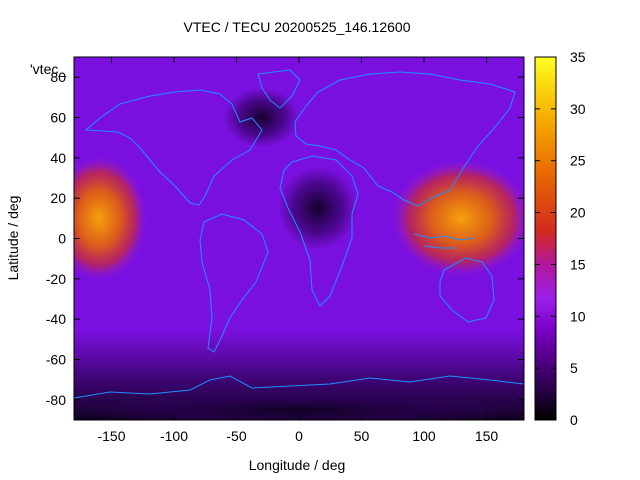  What do you see at coordinates (299, 436) in the screenshot?
I see `x-tick-label: 0` at bounding box center [299, 436].